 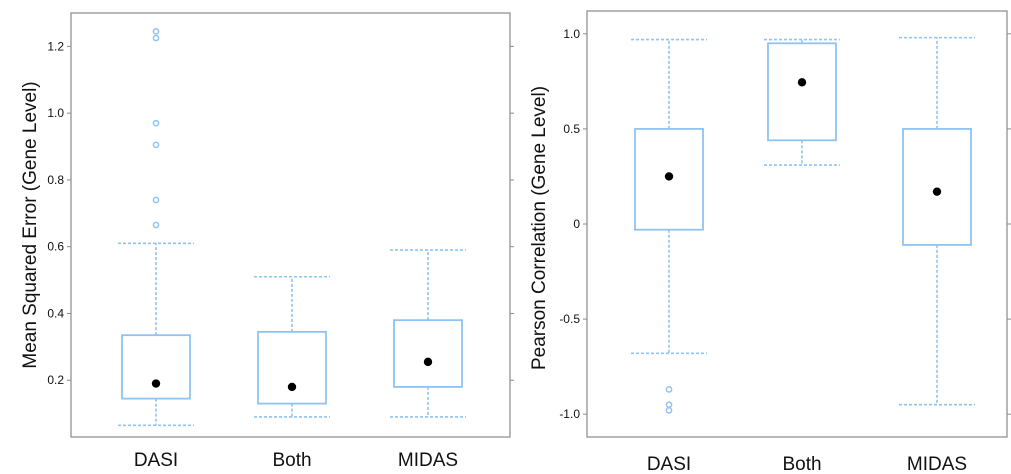 What do you see at coordinates (539, 228) in the screenshot?
I see `y-axis-title: Pearson Correlation (Gene Level)` at bounding box center [539, 228].